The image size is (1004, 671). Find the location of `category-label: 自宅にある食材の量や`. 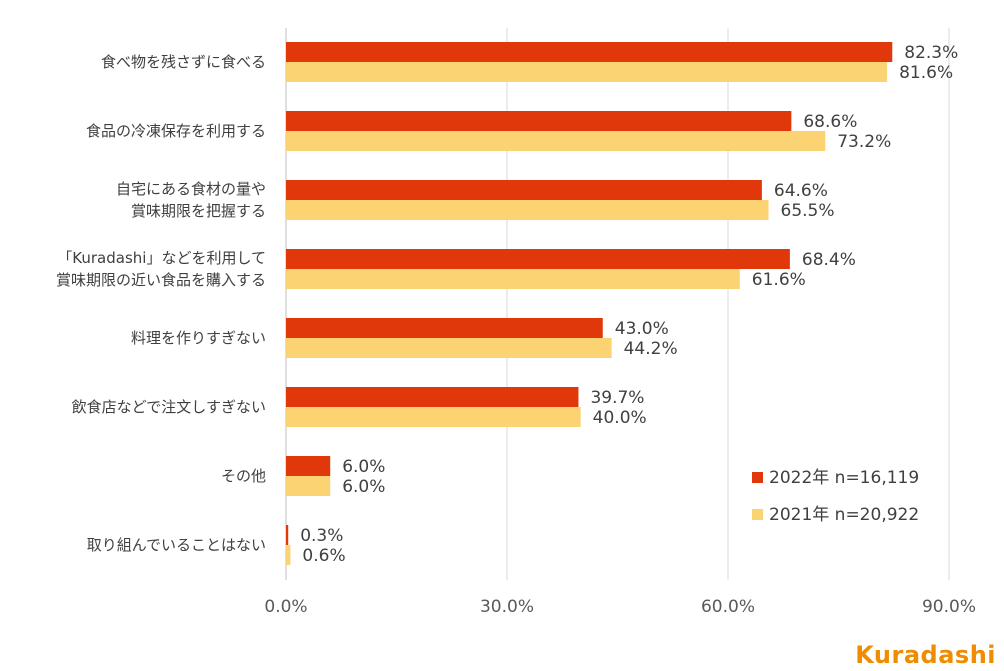

category-label: 自宅にある食材の量や is located at coordinates (191, 189).